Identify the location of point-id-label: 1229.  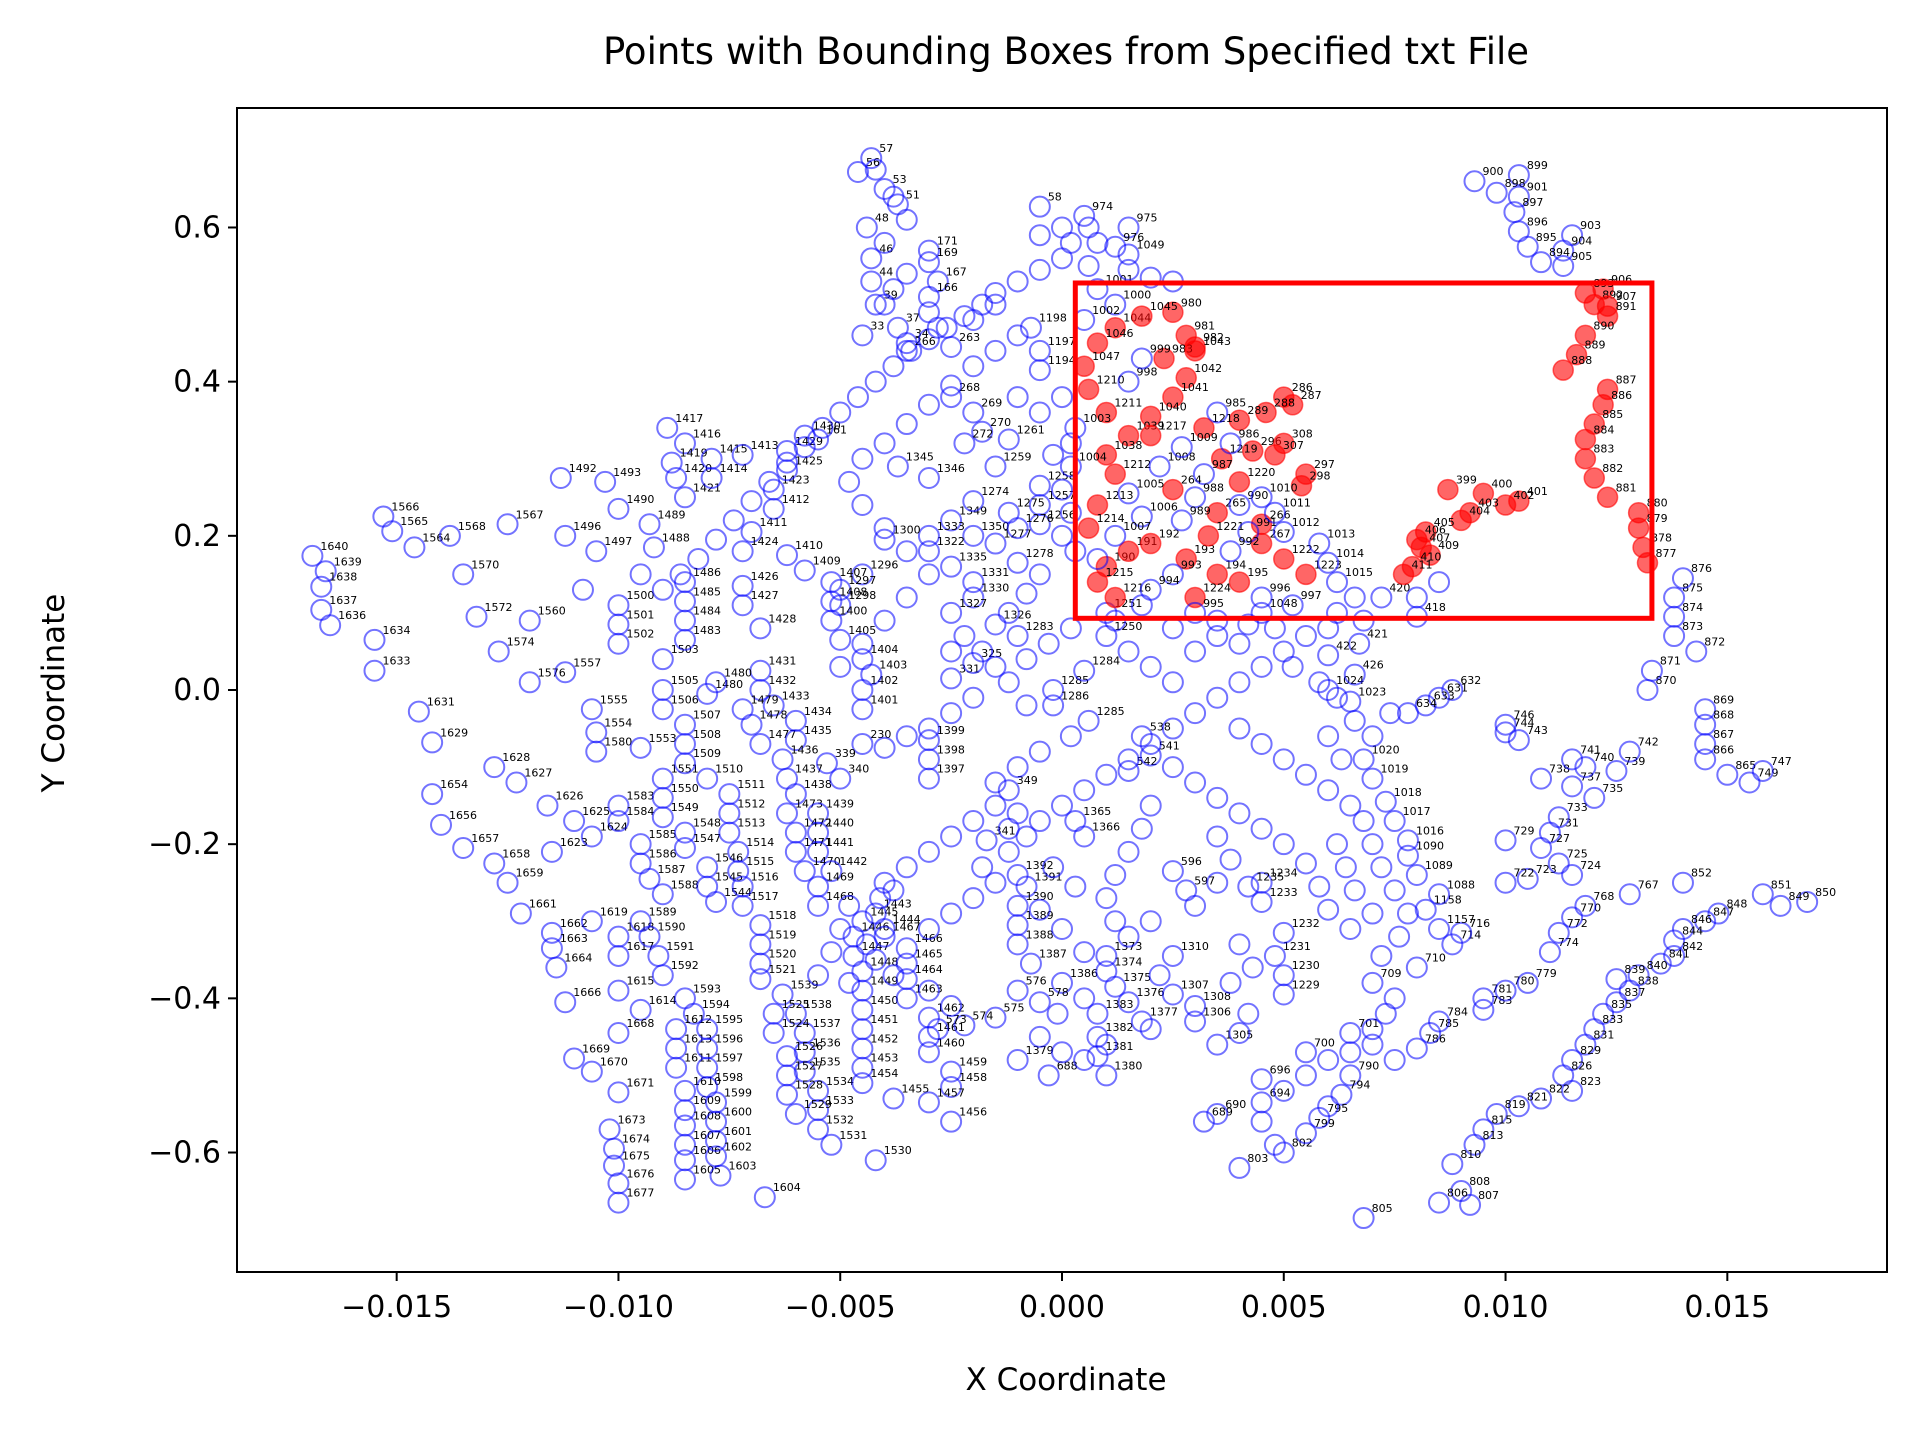
(1306, 984).